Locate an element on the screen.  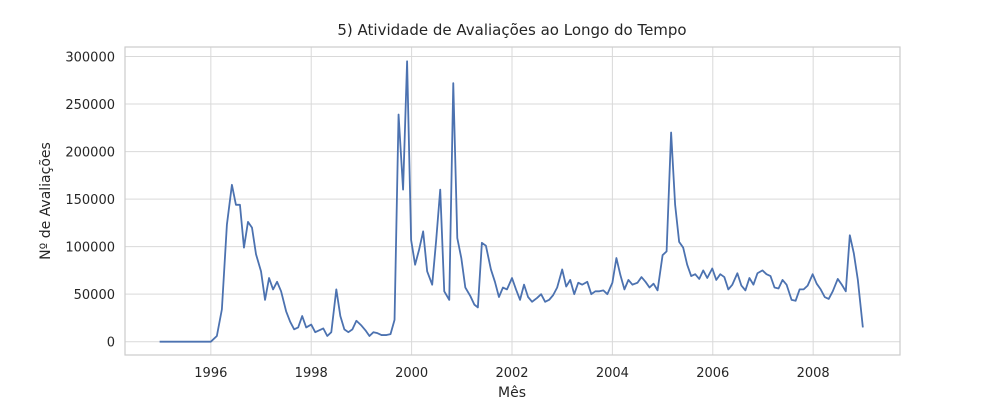
x-tick-label: 2006 is located at coordinates (712, 373).